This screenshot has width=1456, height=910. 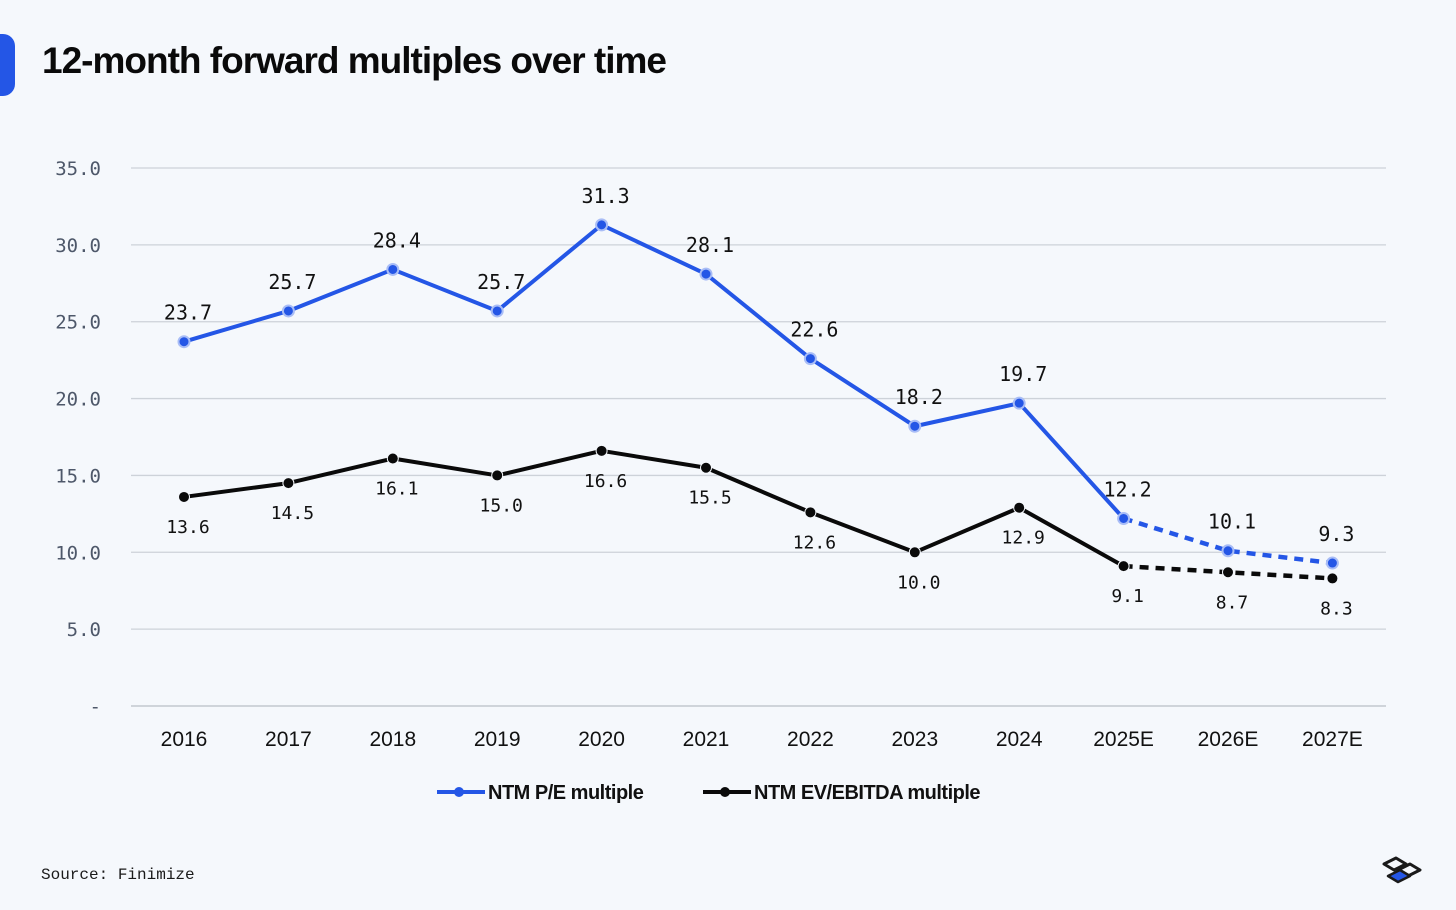 I want to click on finimize-logo-icon, so click(x=1403, y=873).